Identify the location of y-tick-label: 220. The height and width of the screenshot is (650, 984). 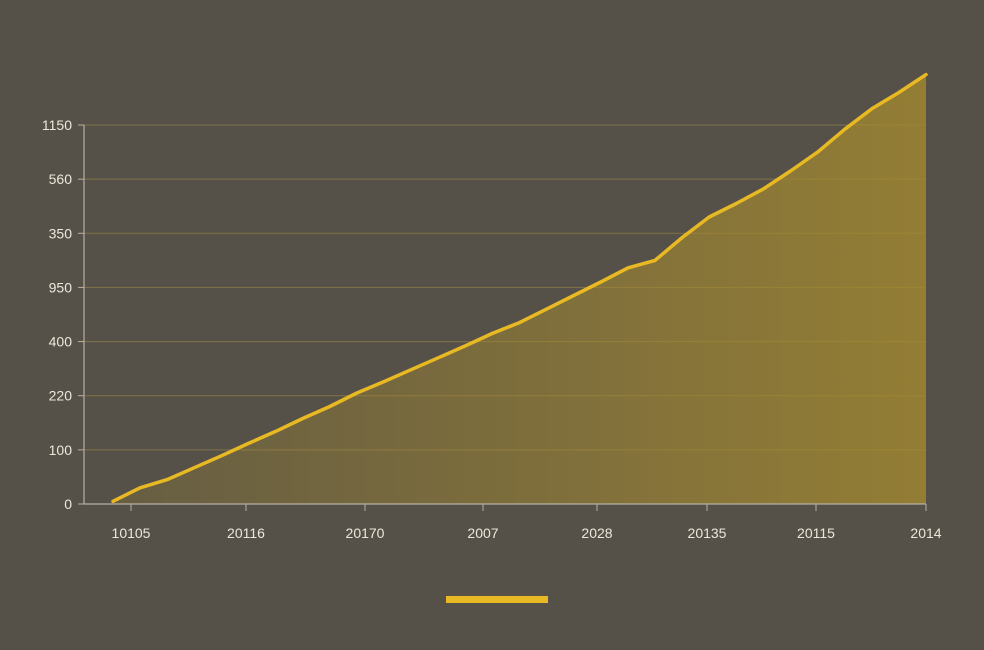
(61, 396).